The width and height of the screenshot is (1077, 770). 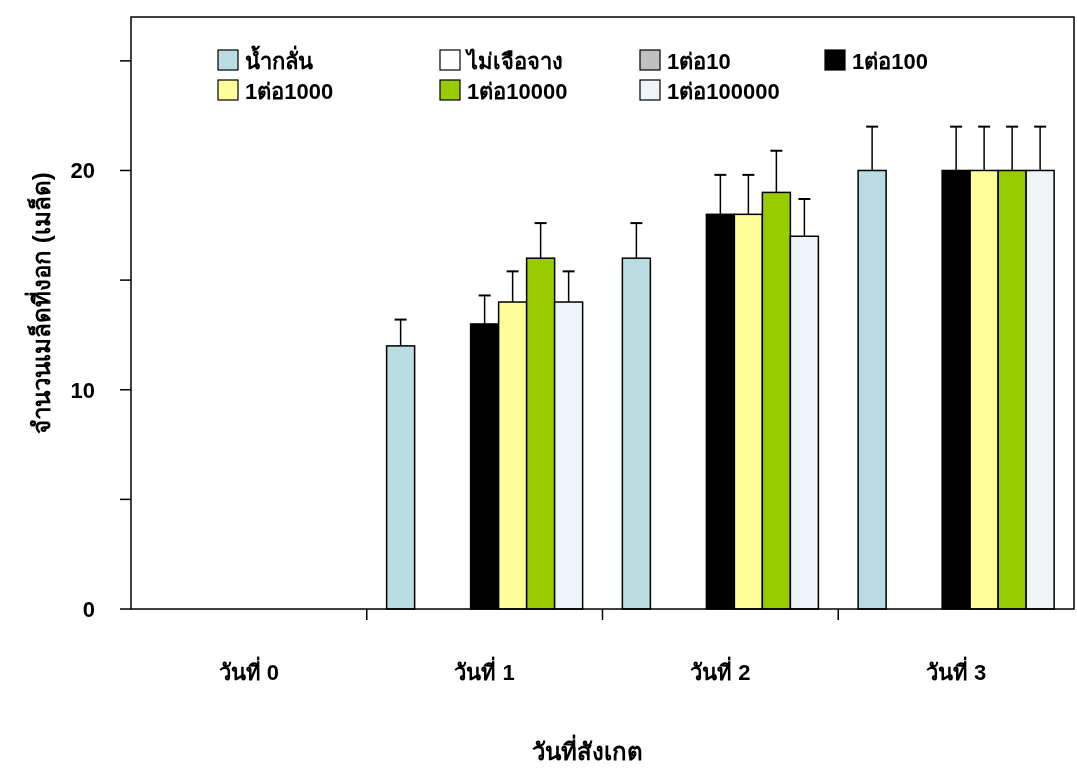 I want to click on x-axis-title: วันที่สังเกต, so click(x=587, y=749).